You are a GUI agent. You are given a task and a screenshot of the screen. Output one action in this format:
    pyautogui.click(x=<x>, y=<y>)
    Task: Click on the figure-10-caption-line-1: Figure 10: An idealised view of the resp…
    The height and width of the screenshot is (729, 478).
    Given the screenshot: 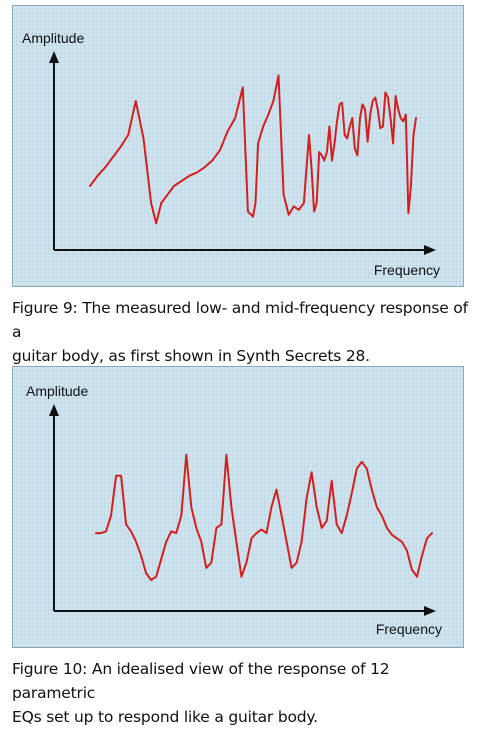 What is the action you would take?
    pyautogui.click(x=201, y=681)
    